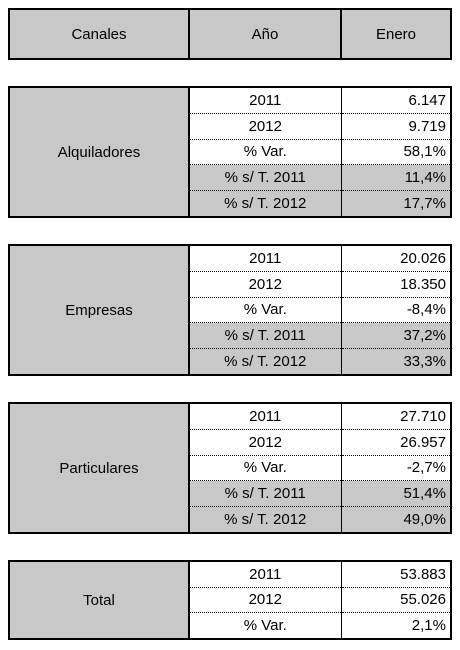  I want to click on header-enero: Enero, so click(396, 34).